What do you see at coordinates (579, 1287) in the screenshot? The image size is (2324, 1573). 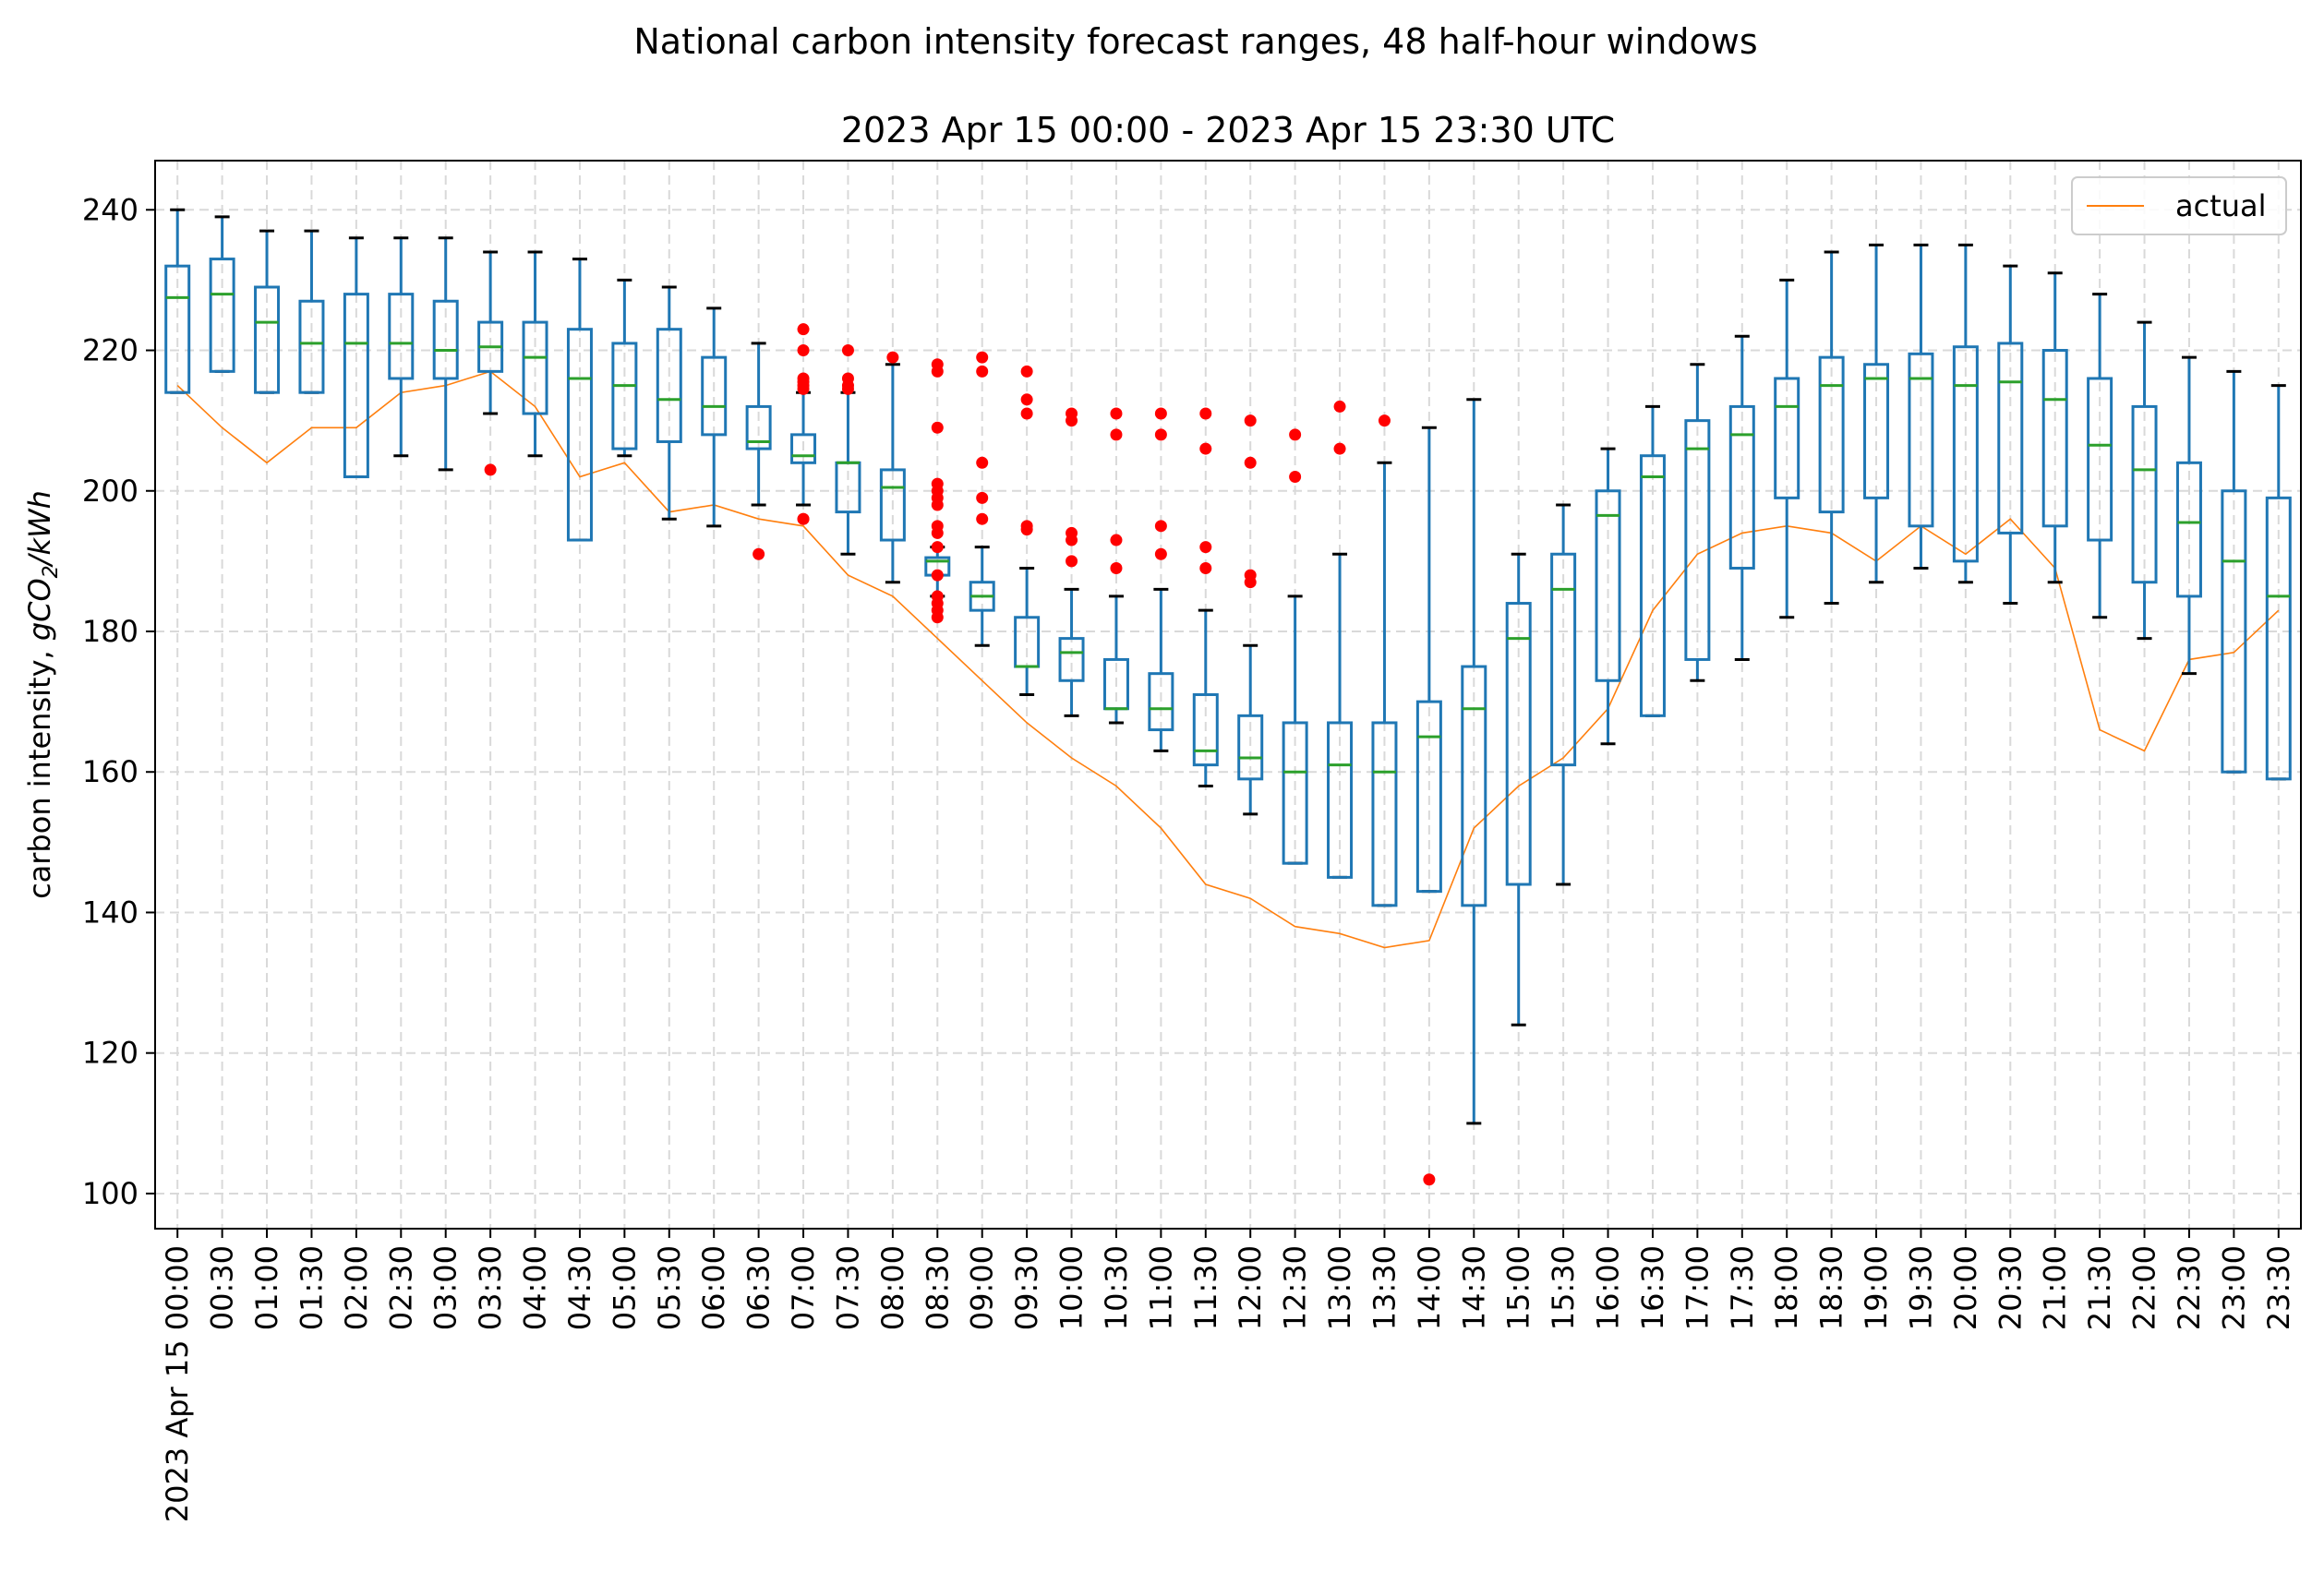 I see `x-tick-label: 04:30` at bounding box center [579, 1287].